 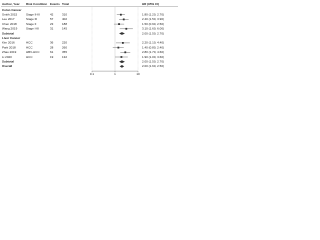 What do you see at coordinates (150, 4) in the screenshot?
I see `column-header: HR (95% CI)` at bounding box center [150, 4].